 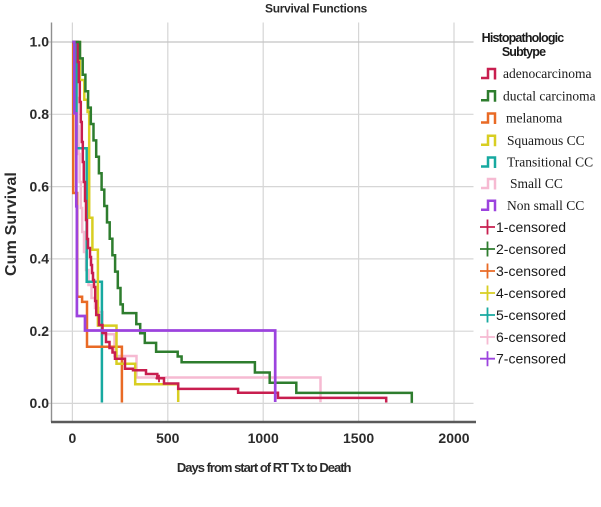 What do you see at coordinates (263, 438) in the screenshot?
I see `svg-text: 1000` at bounding box center [263, 438].